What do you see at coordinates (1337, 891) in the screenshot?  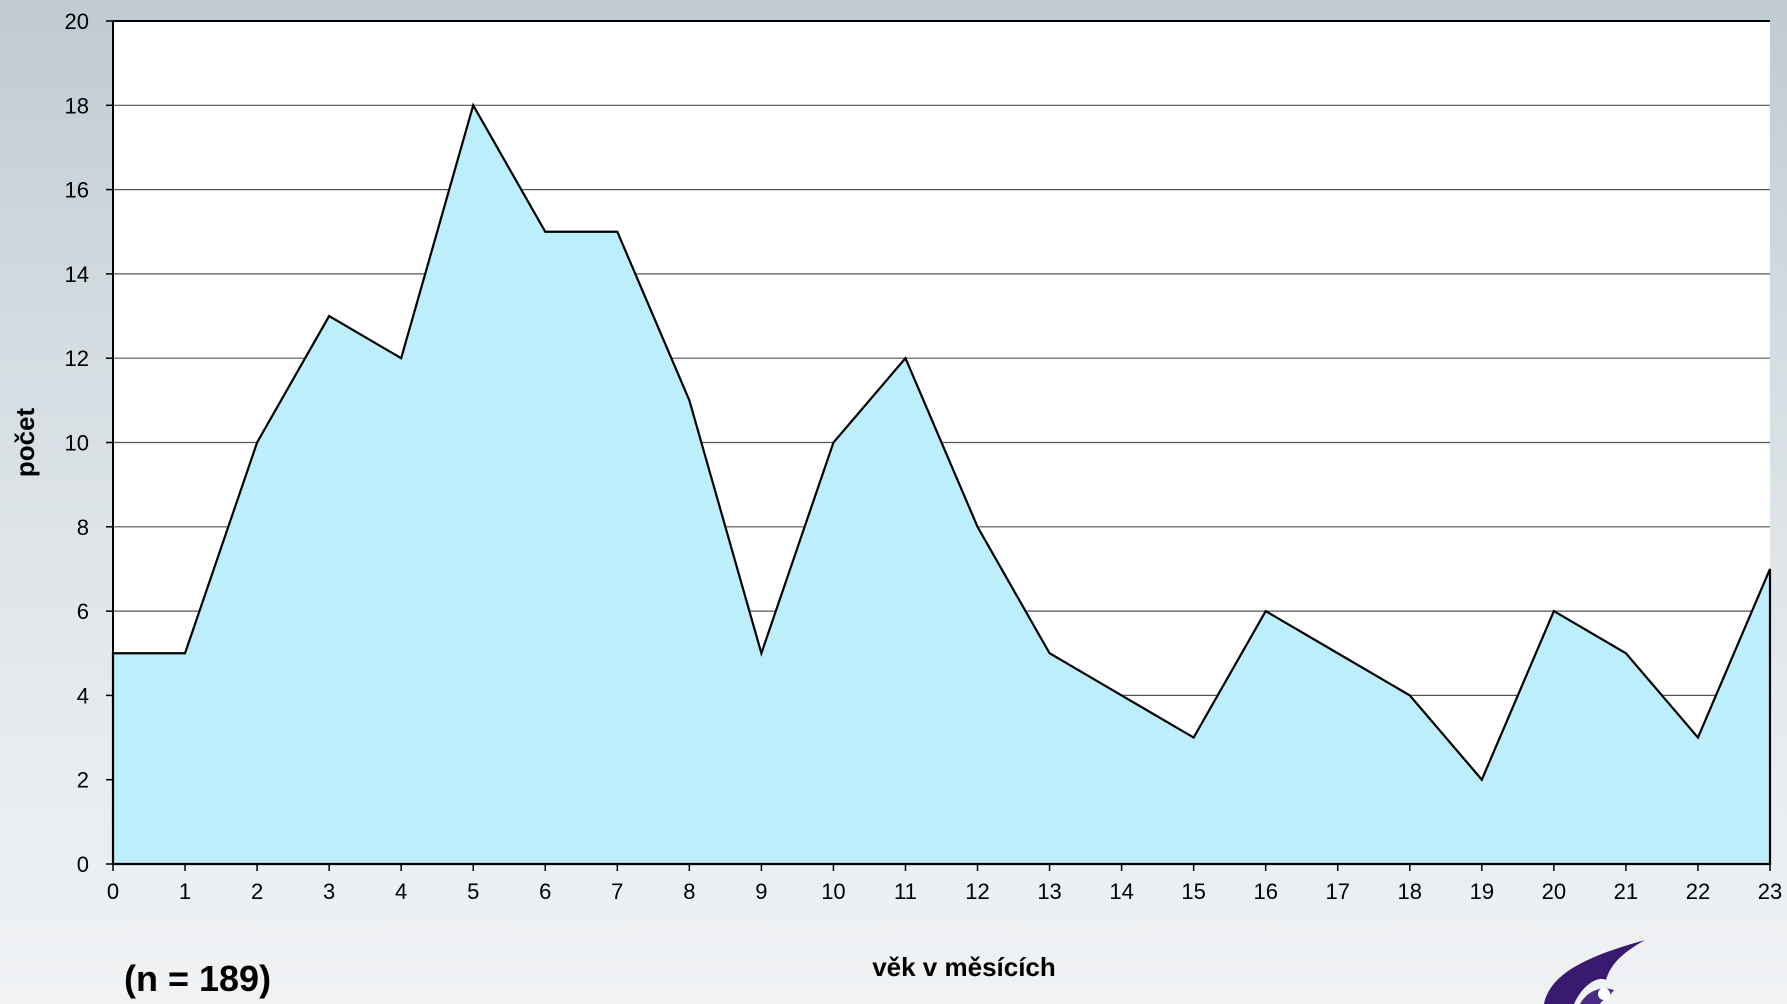 I see `x-tick-label: 17` at bounding box center [1337, 891].